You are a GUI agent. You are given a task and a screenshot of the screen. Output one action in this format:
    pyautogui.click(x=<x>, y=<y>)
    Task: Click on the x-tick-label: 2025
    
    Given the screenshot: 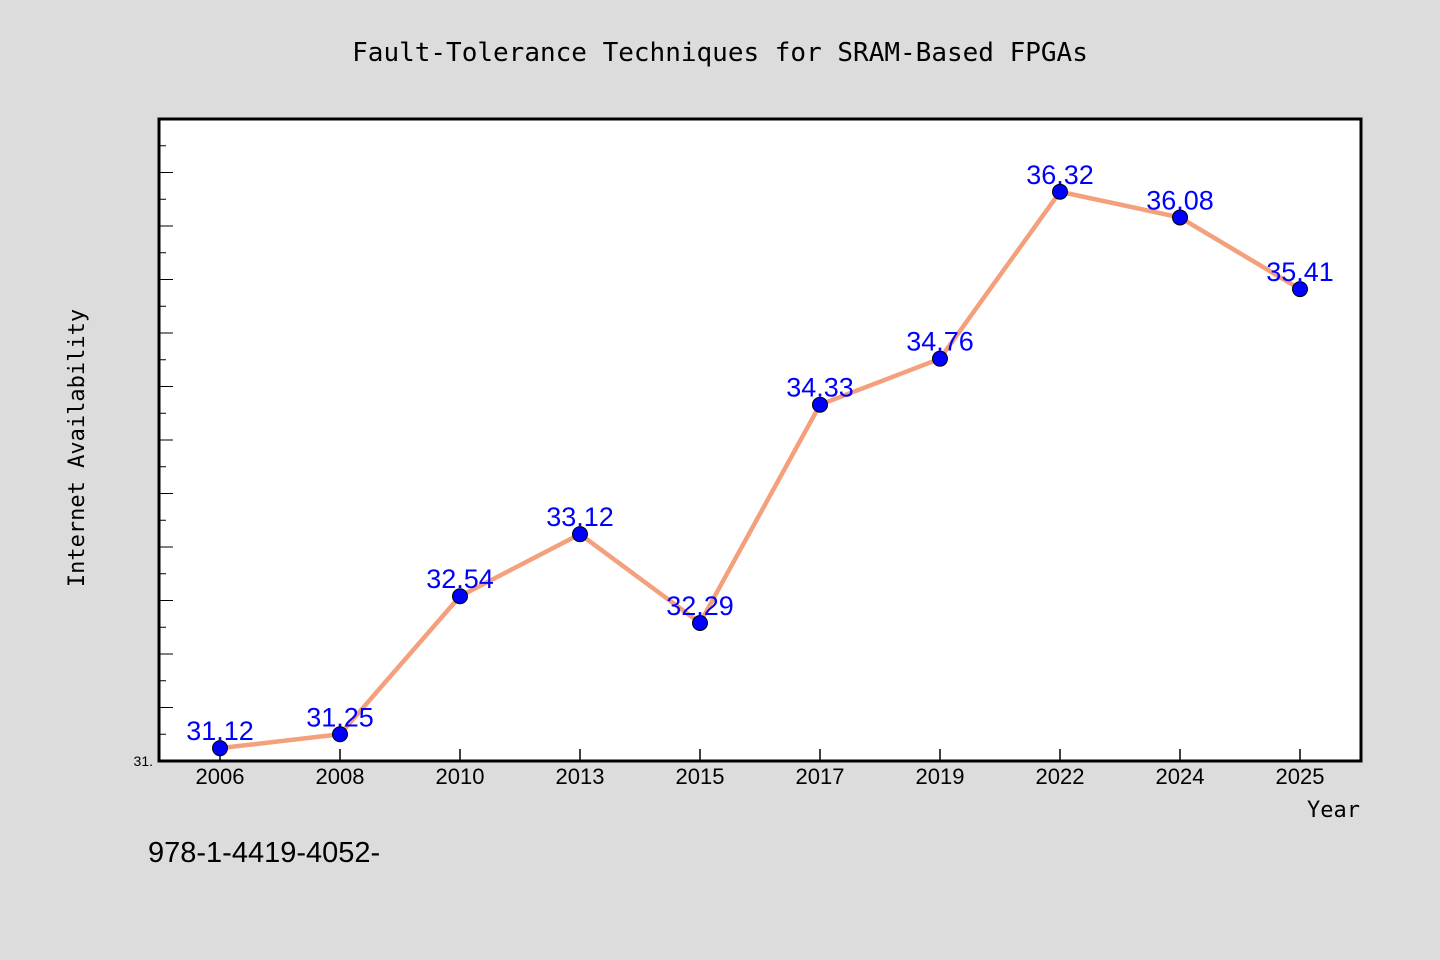 What is the action you would take?
    pyautogui.click(x=1300, y=776)
    